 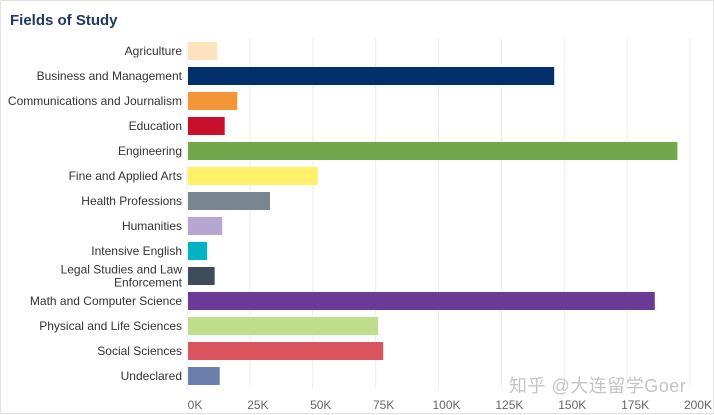 What do you see at coordinates (136, 251) in the screenshot?
I see `category-label: Intensive English` at bounding box center [136, 251].